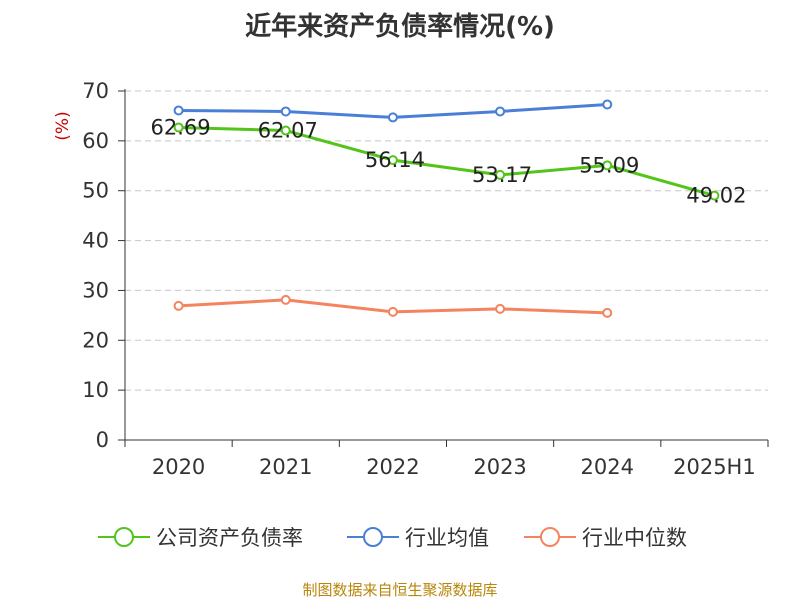 This screenshot has height=600, width=800. Describe the element at coordinates (400, 27) in the screenshot. I see `chart-title: 近年来资产负债率情况(%)` at that location.